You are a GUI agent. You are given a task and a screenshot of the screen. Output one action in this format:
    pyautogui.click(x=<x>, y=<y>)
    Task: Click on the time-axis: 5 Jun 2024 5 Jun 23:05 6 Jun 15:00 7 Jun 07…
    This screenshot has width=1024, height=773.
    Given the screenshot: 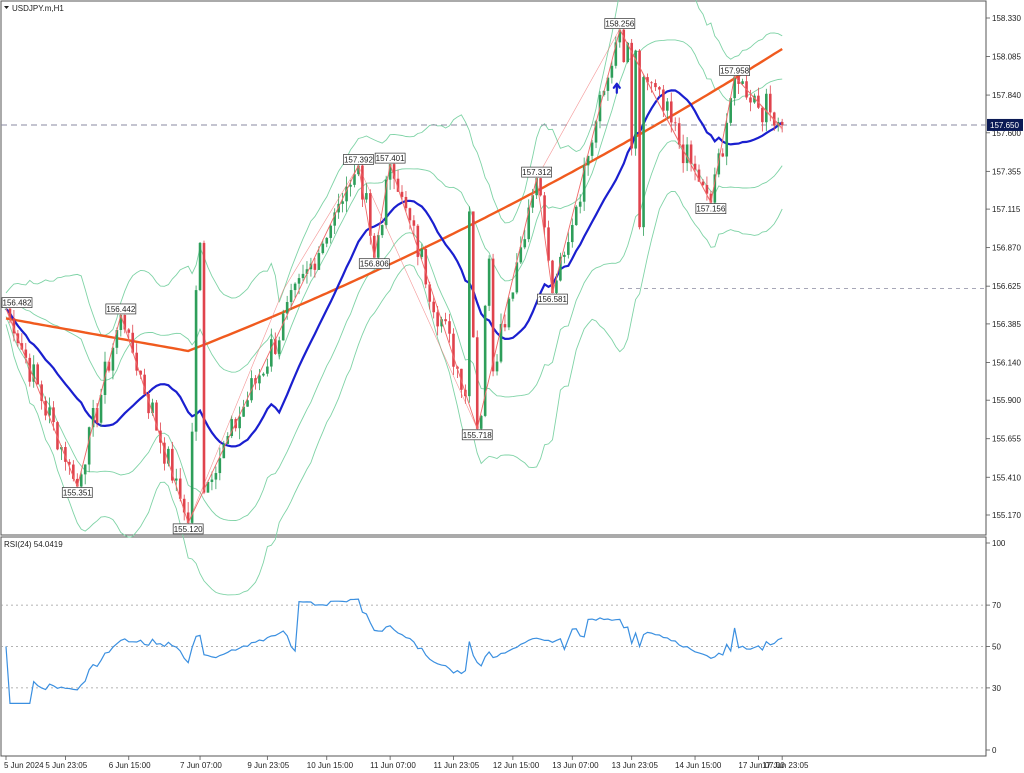 What is the action you would take?
    pyautogui.click(x=406, y=763)
    